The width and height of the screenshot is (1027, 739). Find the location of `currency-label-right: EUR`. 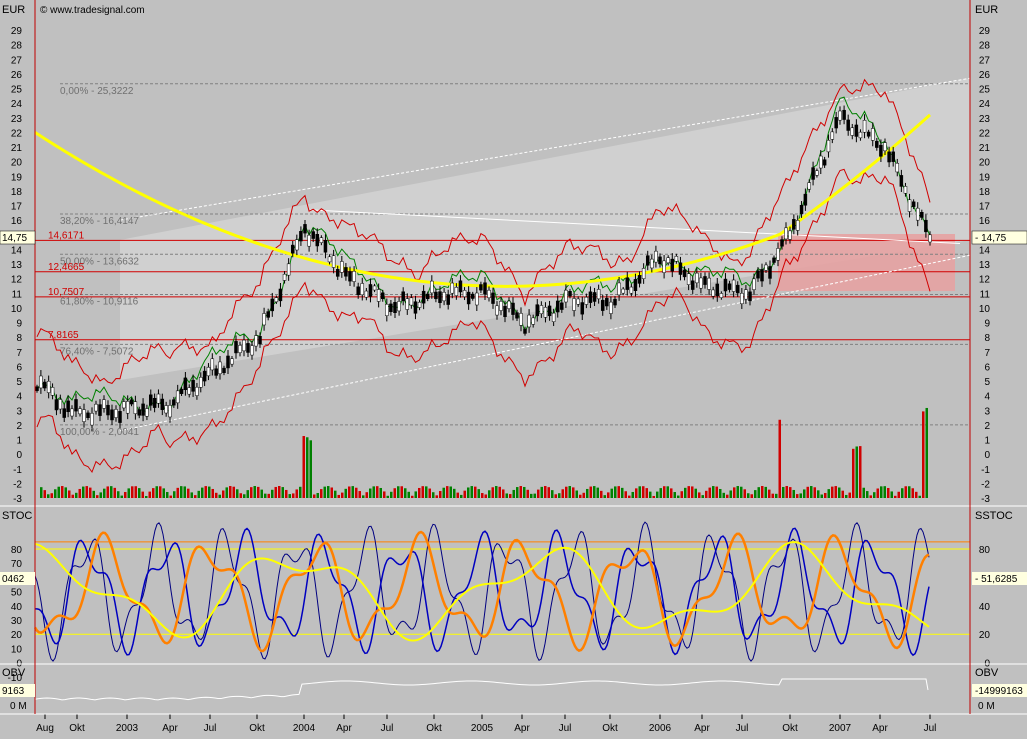

currency-label-right: EUR is located at coordinates (986, 10).